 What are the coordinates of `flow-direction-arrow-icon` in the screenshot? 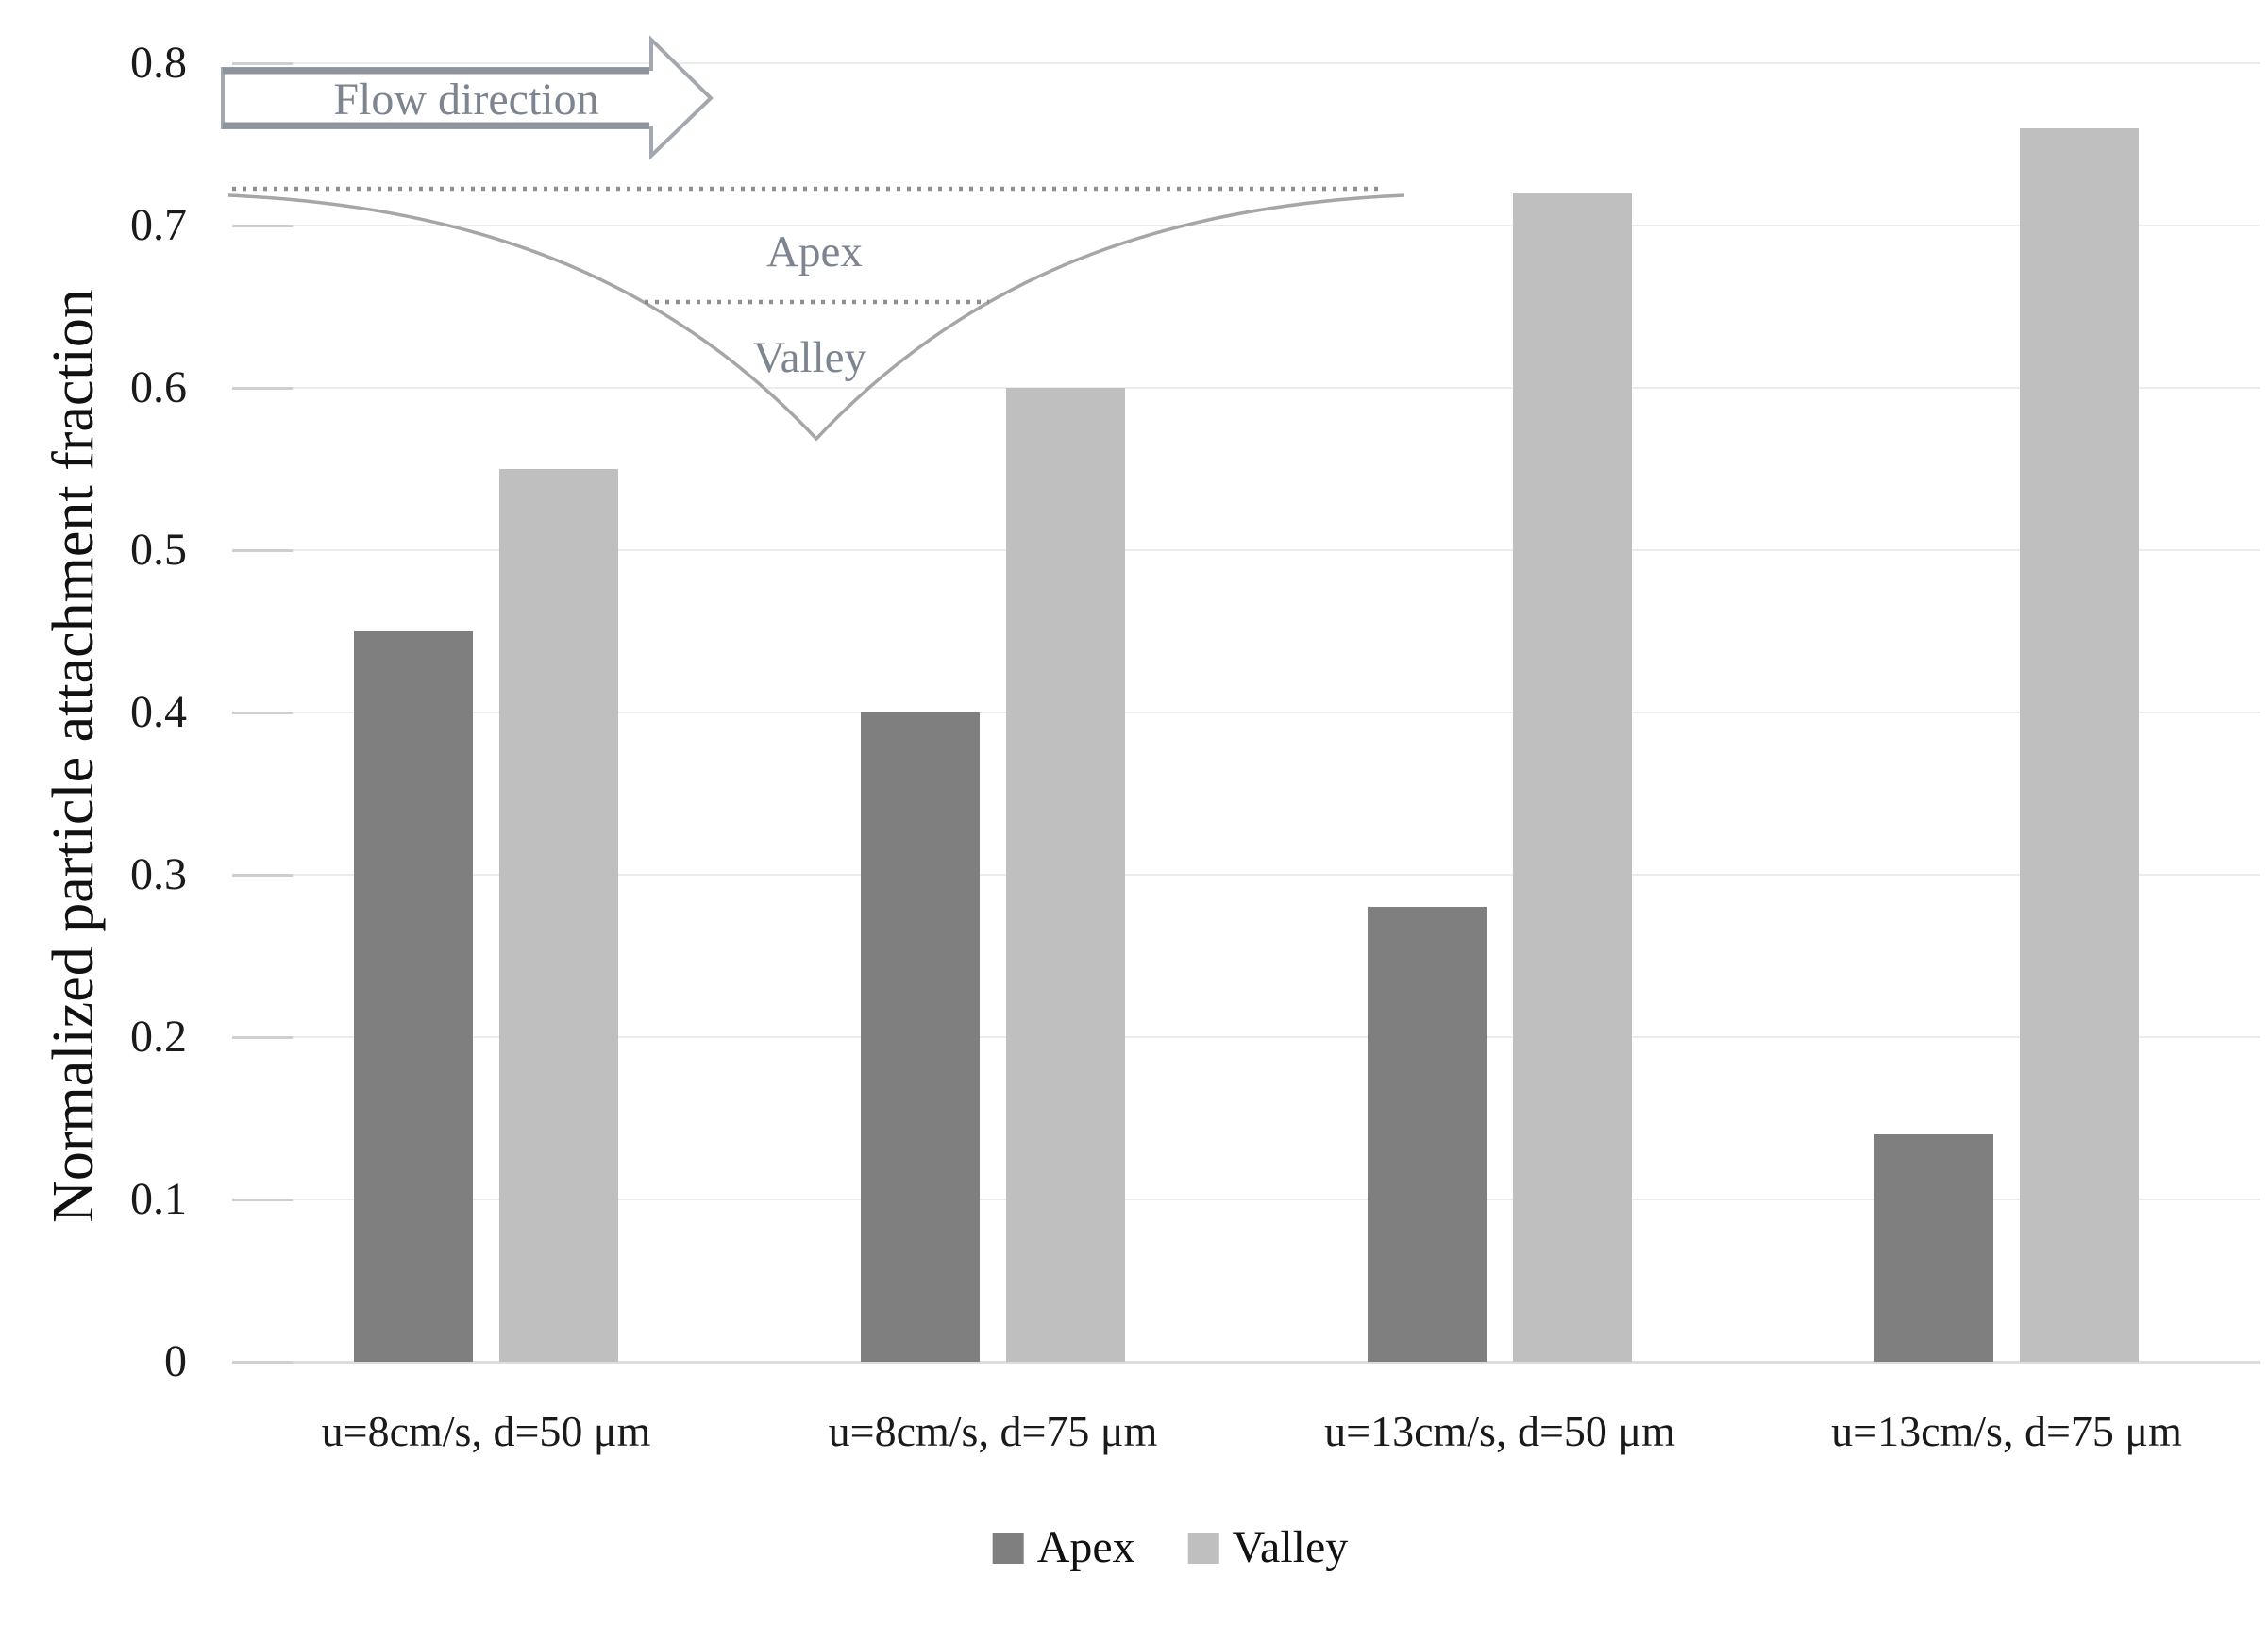 It's located at (467, 97).